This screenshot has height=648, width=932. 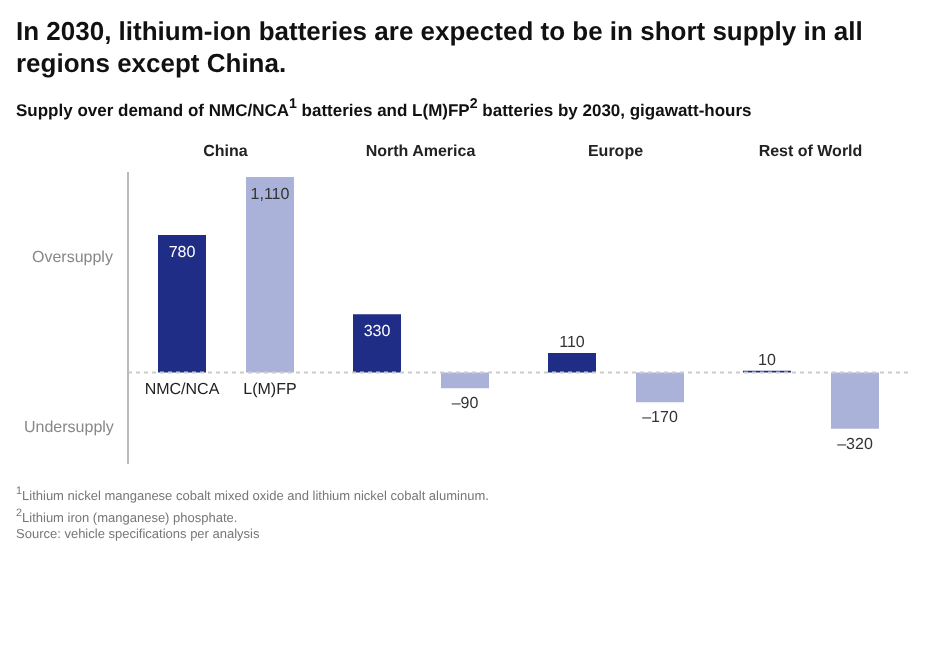 What do you see at coordinates (182, 389) in the screenshot?
I see `series-label: NMC/NCA` at bounding box center [182, 389].